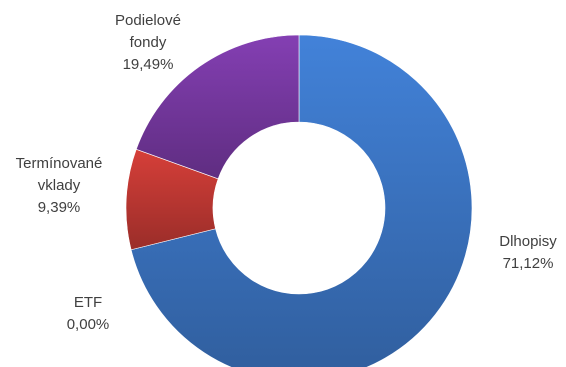  I want to click on data-label-line: Podielové, so click(148, 20).